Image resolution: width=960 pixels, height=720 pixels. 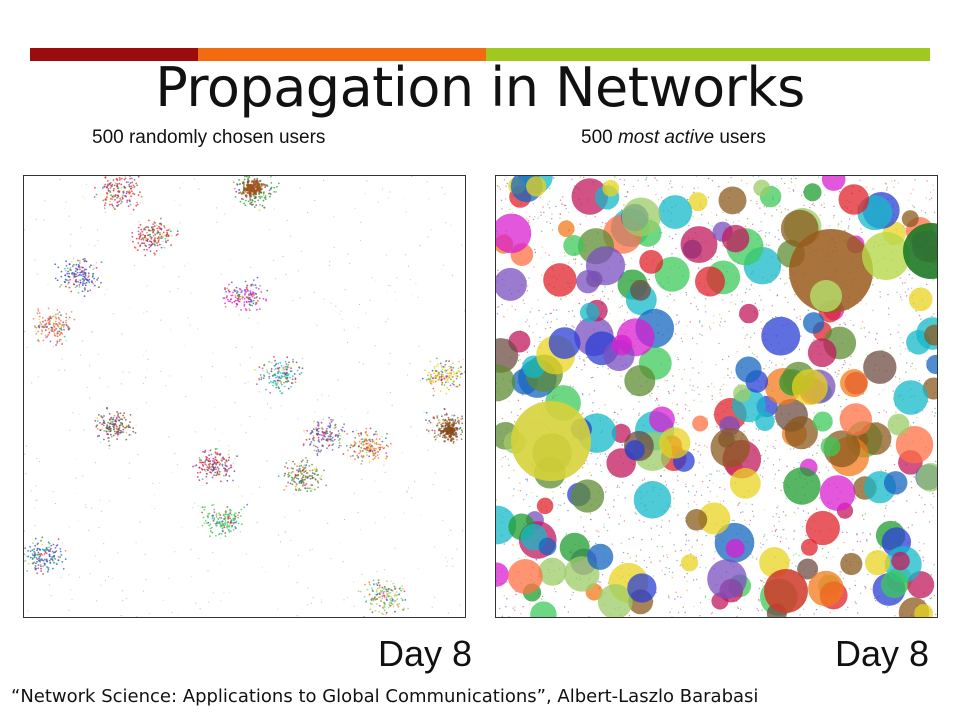 What do you see at coordinates (342, 54) in the screenshot?
I see `accent-bar-orange` at bounding box center [342, 54].